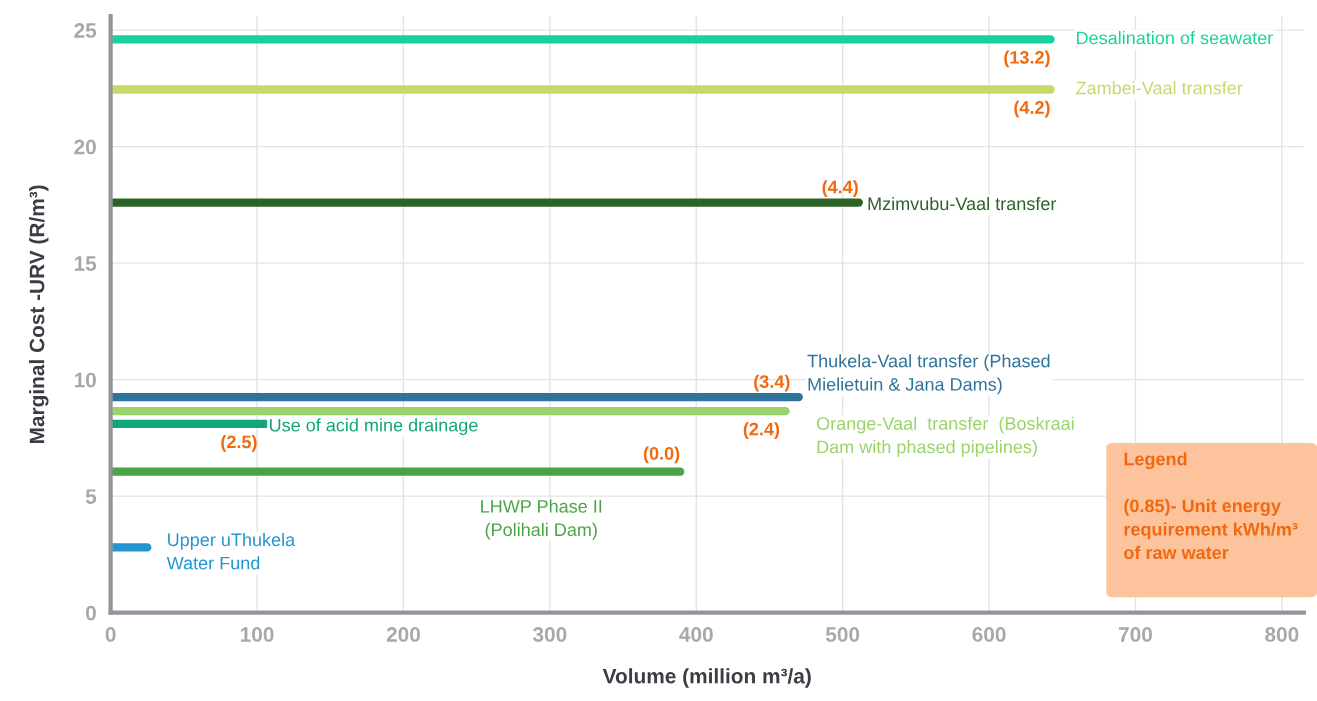 Image resolution: width=1317 pixels, height=701 pixels. Describe the element at coordinates (541, 519) in the screenshot. I see `series-label: LHWP Phase II (Polihali Dam)` at that location.